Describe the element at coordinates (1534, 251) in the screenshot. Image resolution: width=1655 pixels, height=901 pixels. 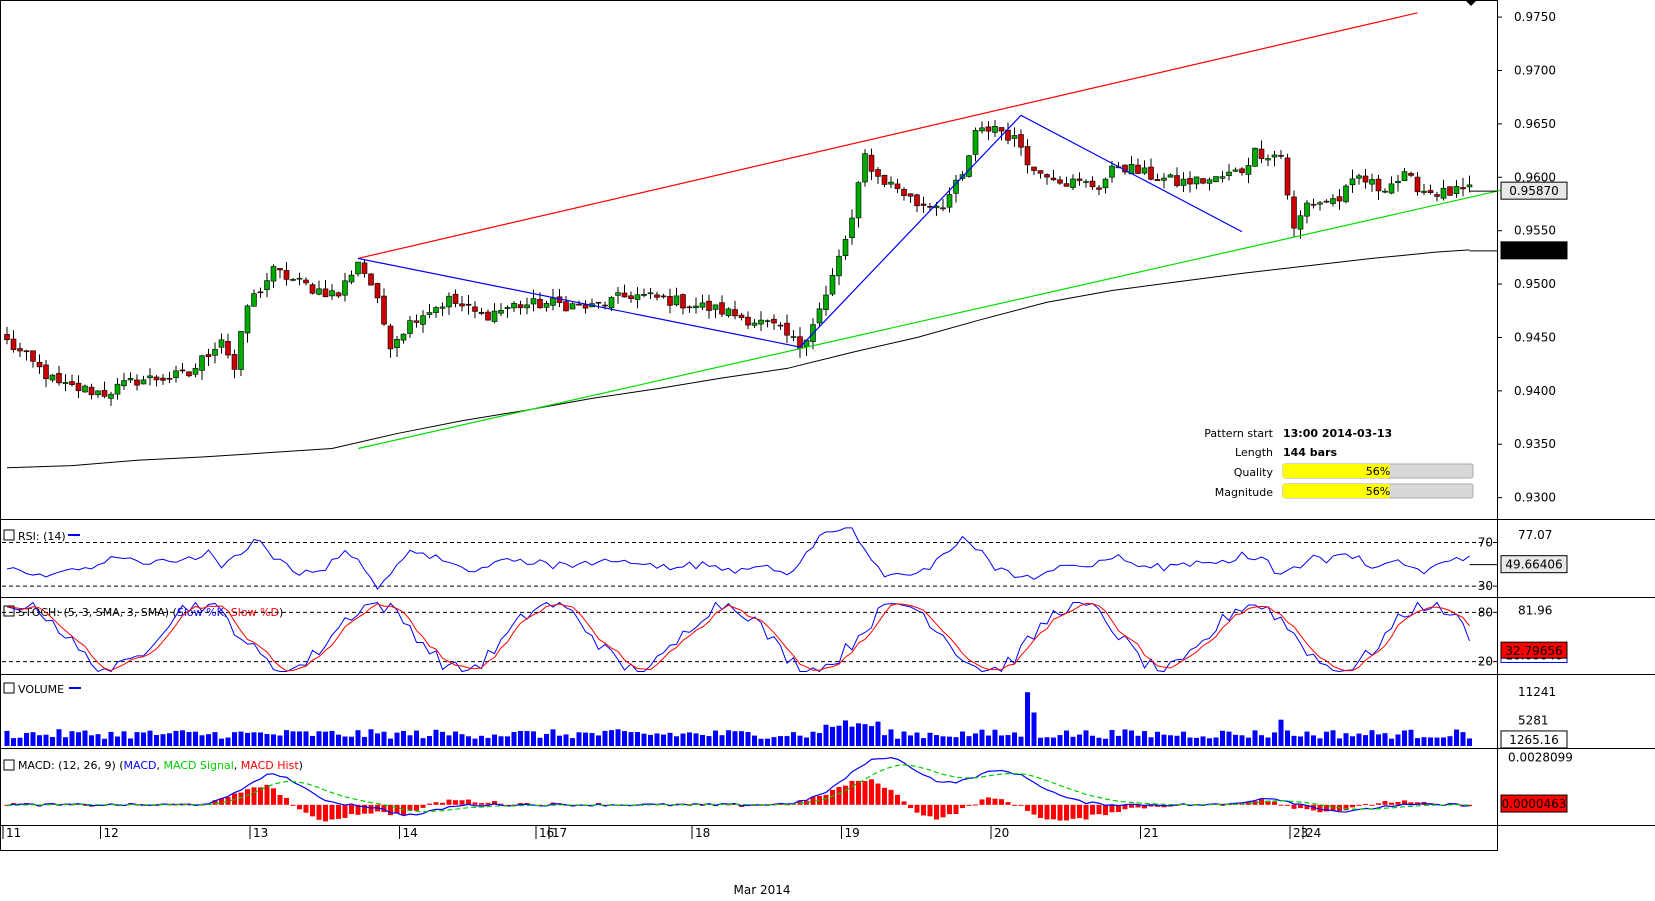
I see `ma-value-label: 0.95311` at that location.